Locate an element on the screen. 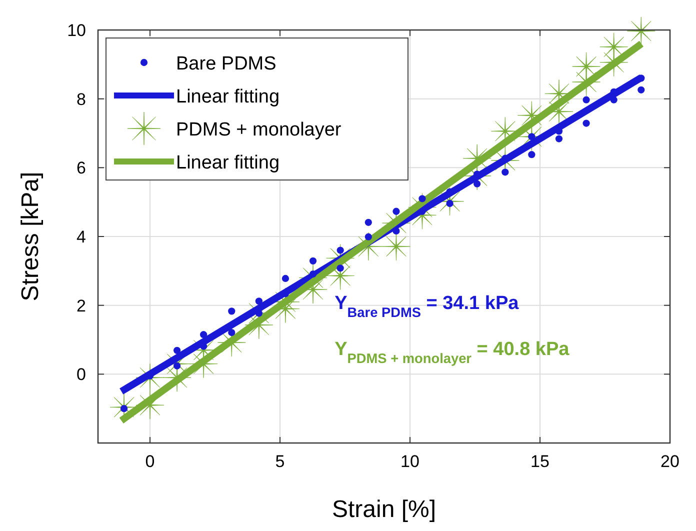 This screenshot has width=696, height=531. y-tick-label: 0 is located at coordinates (81, 374).